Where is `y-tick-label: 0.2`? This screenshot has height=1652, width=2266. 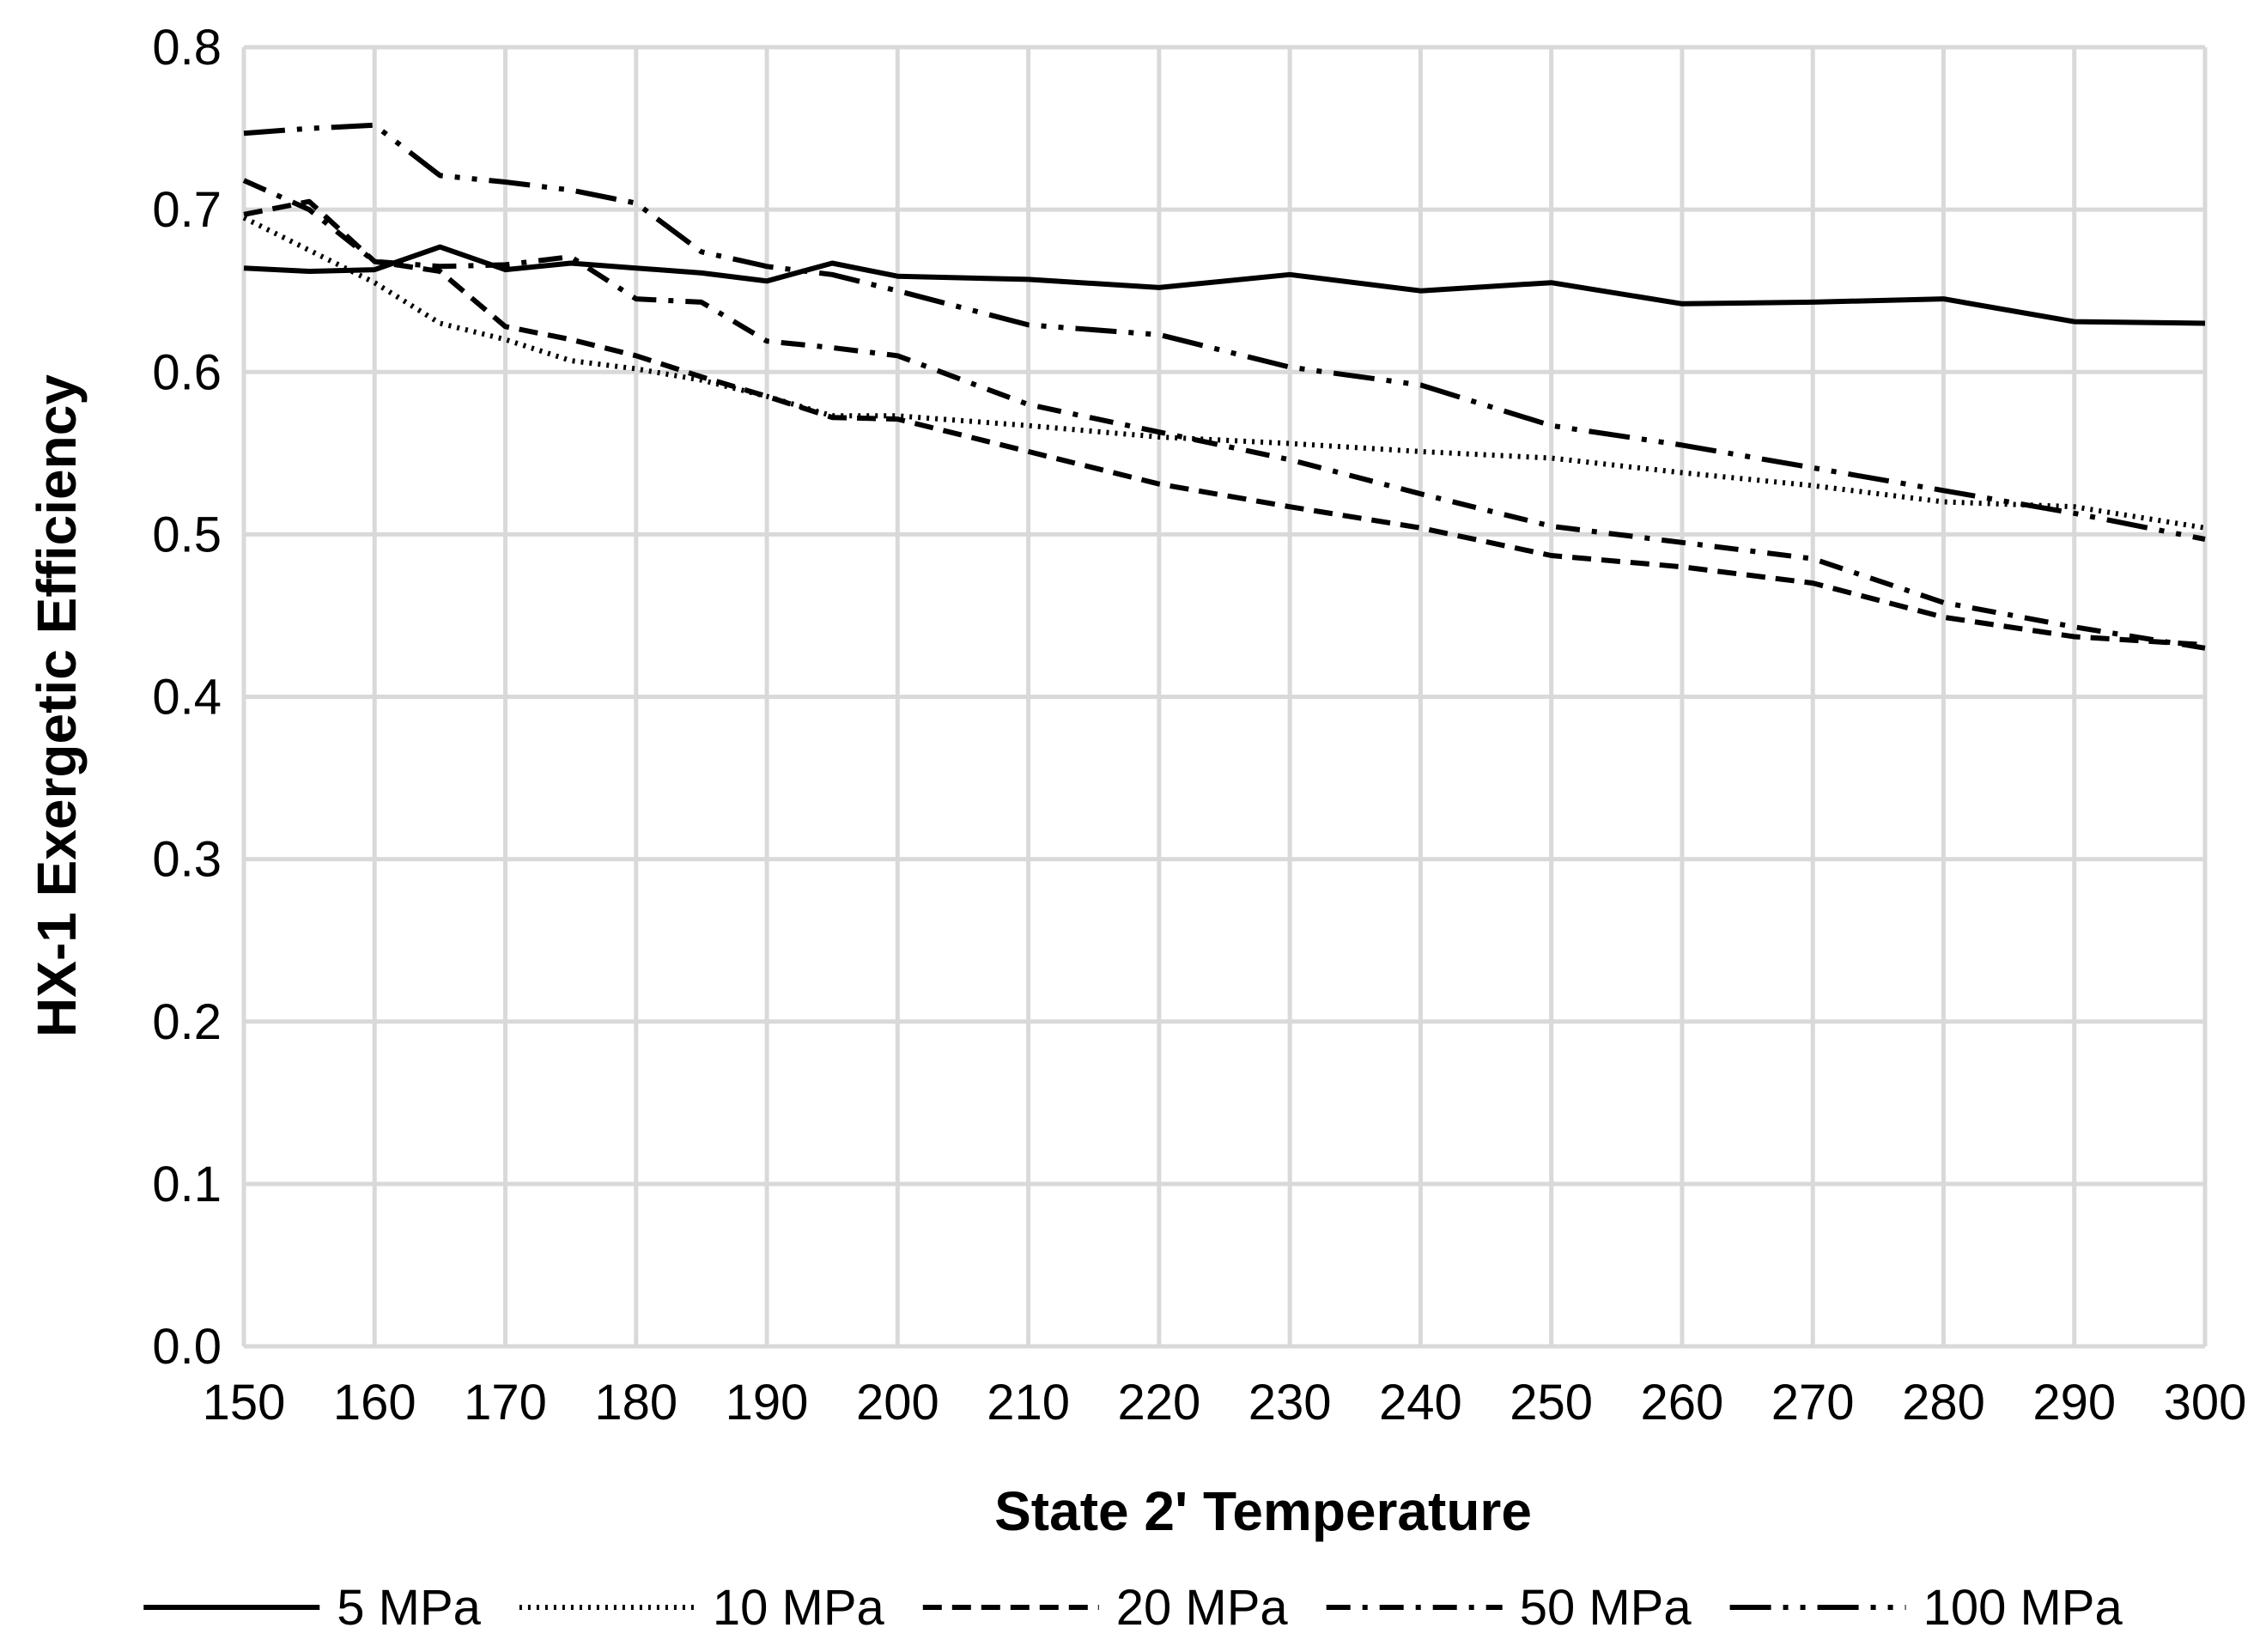
y-tick-label: 0.2 is located at coordinates (187, 1022).